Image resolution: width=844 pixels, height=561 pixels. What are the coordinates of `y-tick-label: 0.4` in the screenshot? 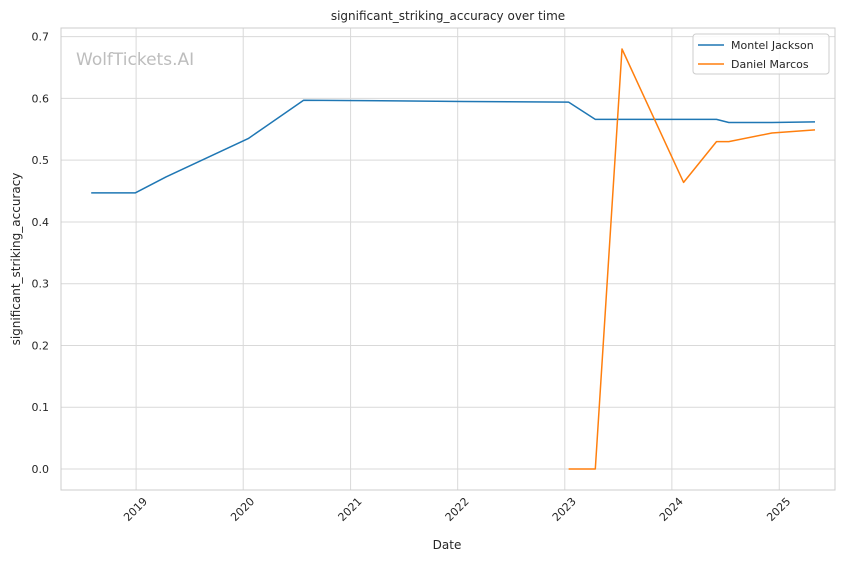 It's located at (41, 222).